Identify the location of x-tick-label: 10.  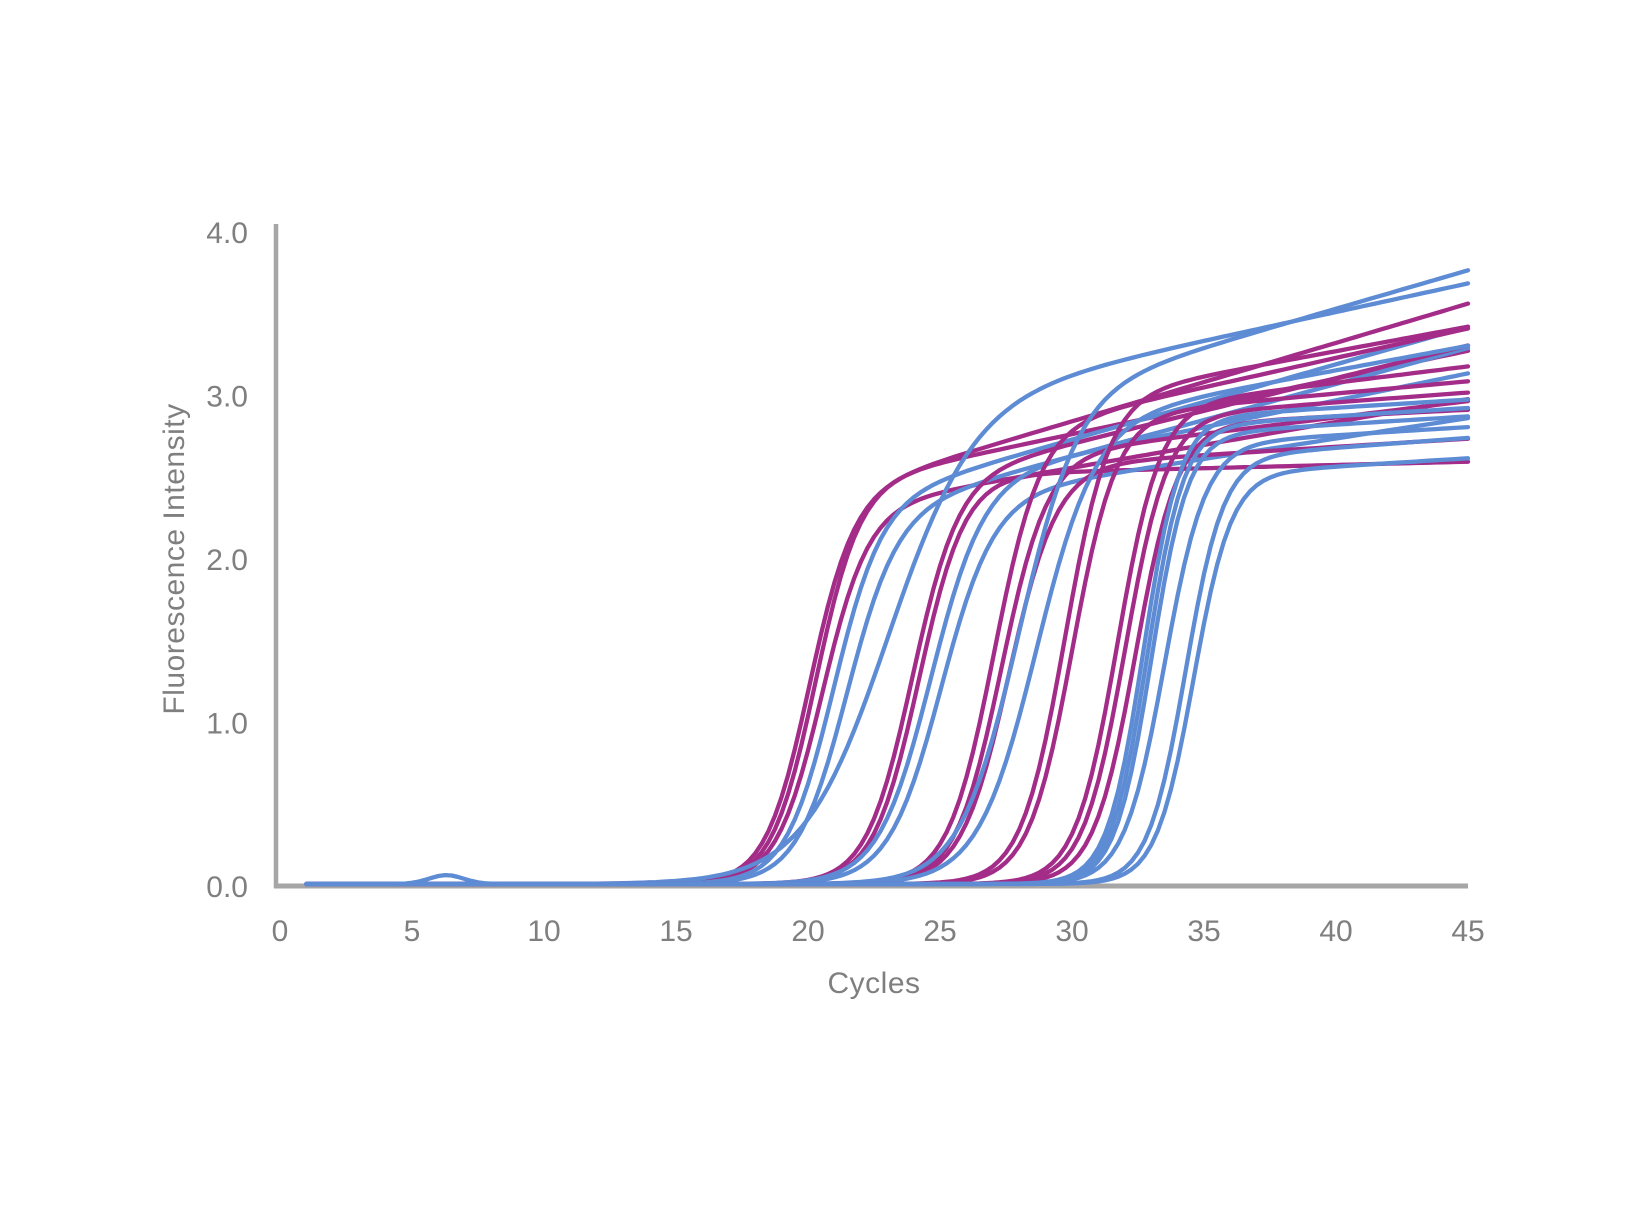
(543, 931).